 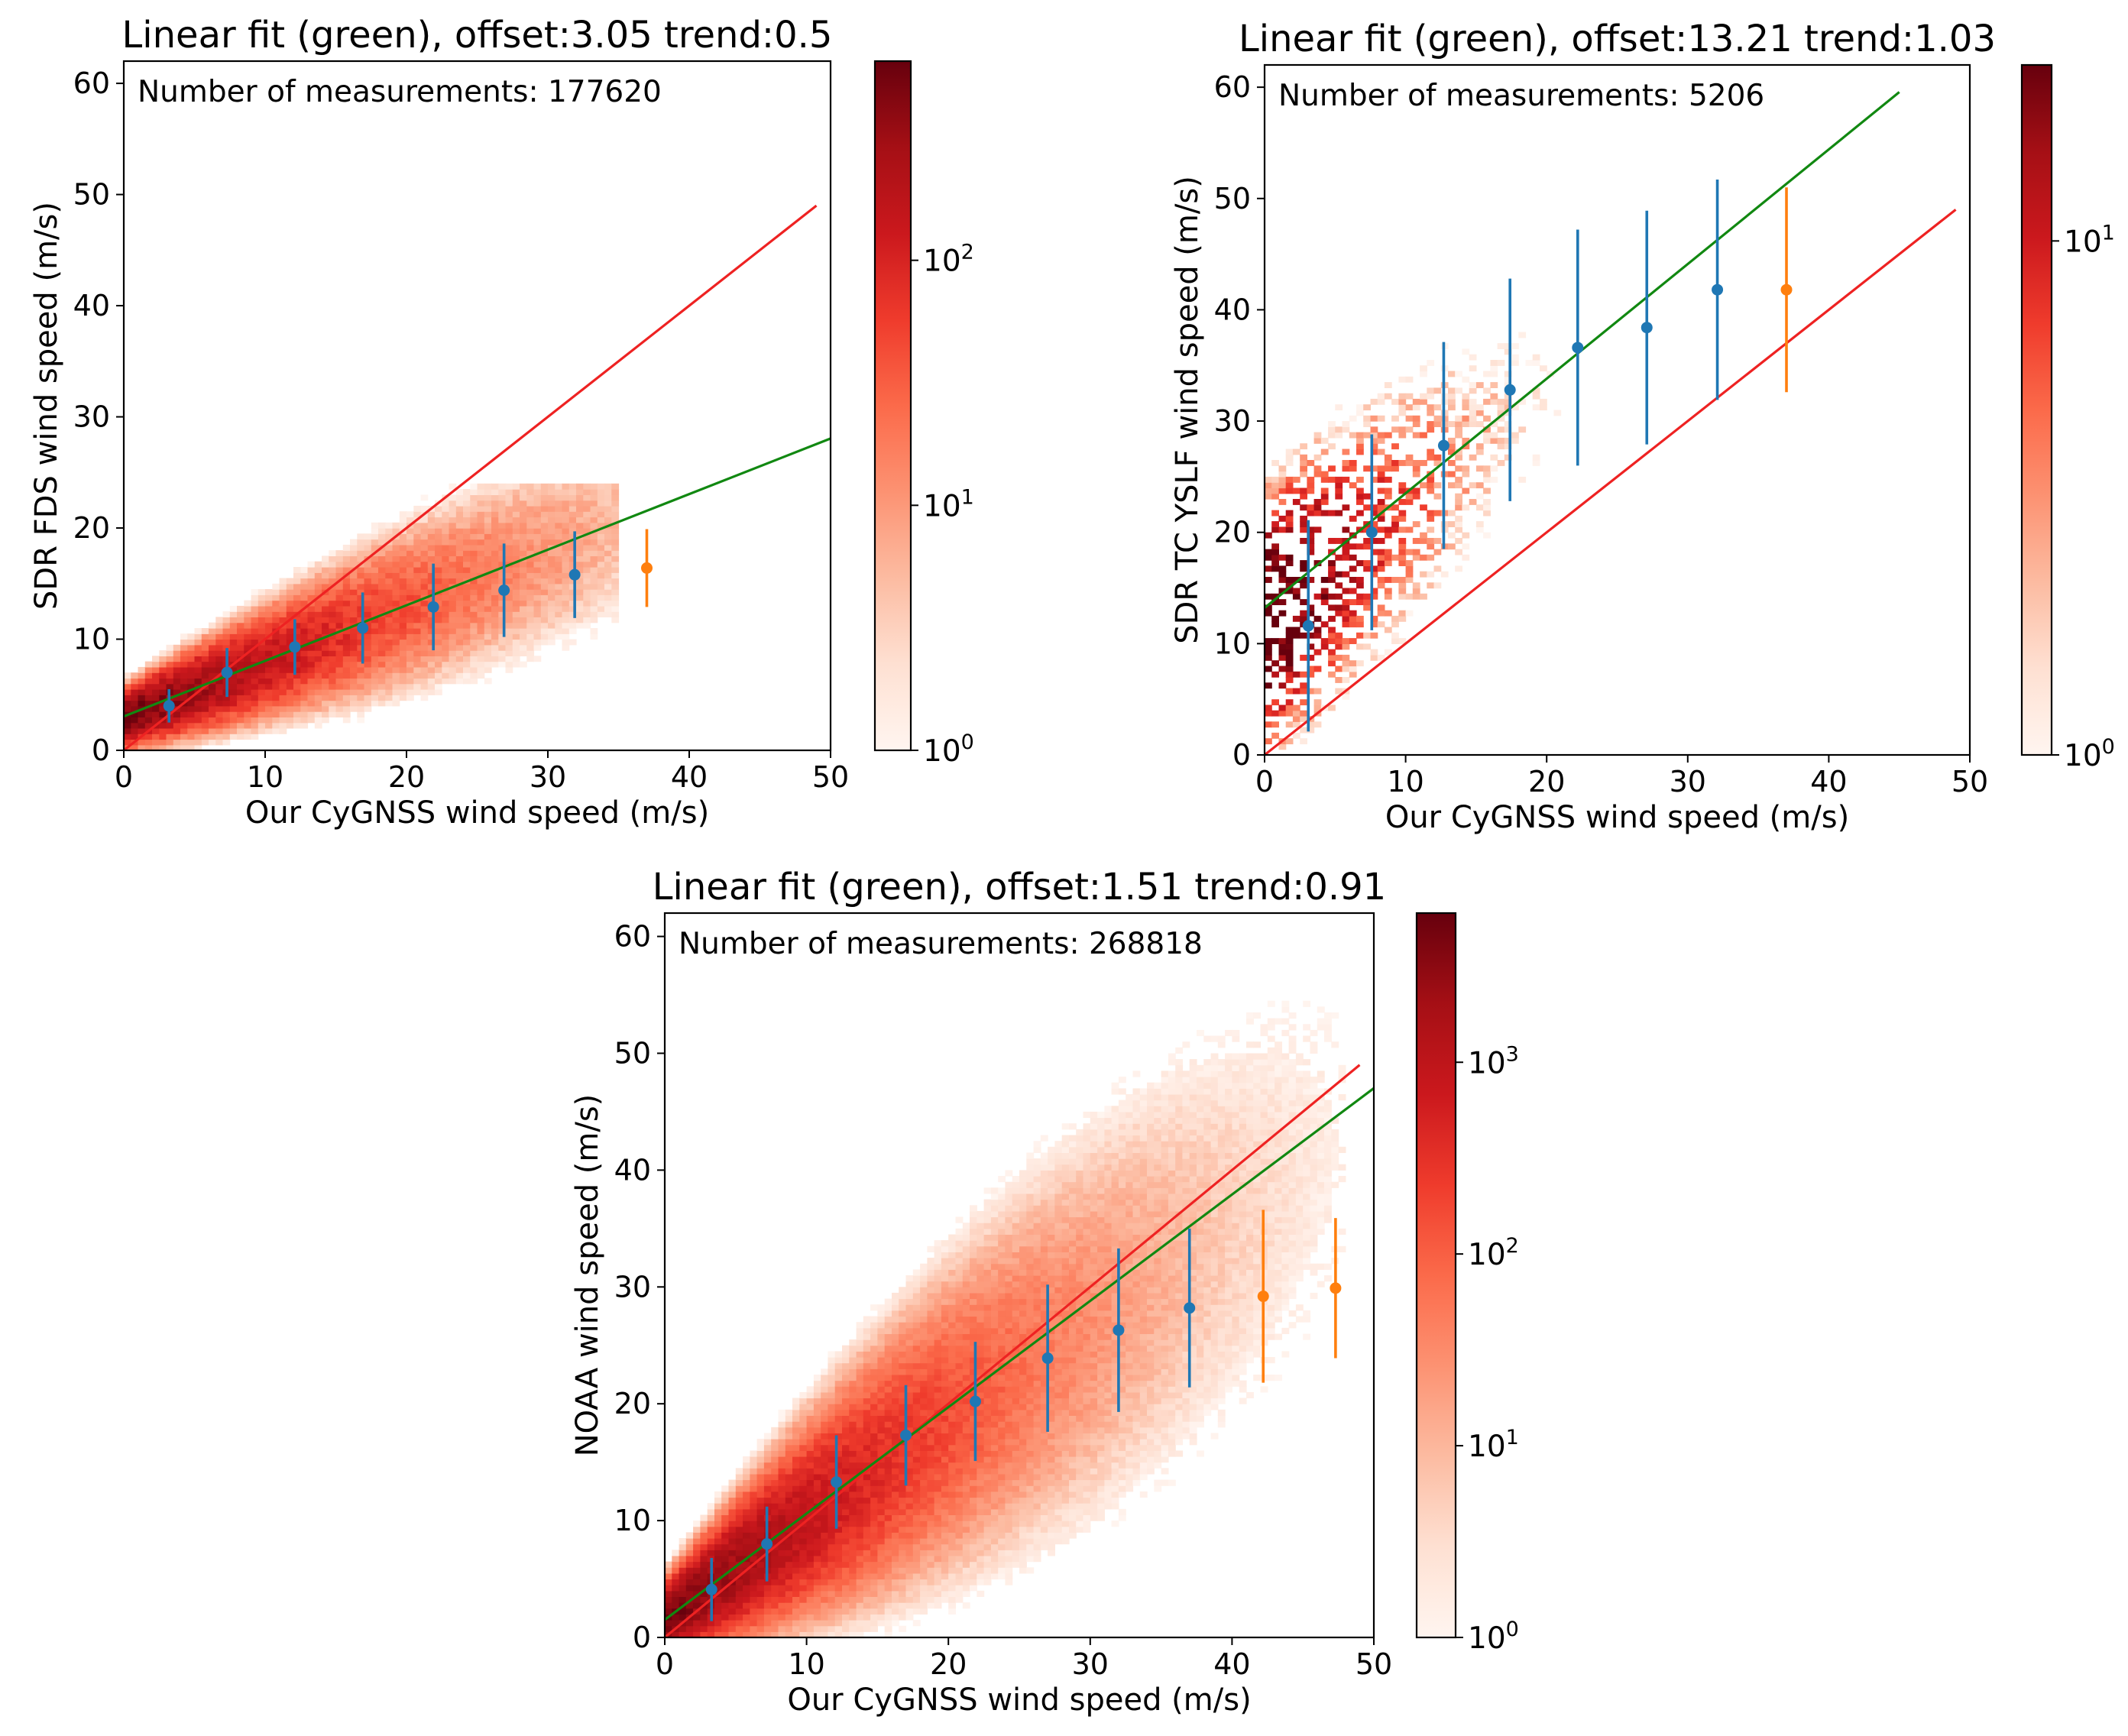 I want to click on colorbar: 10⁰ 10¹, so click(x=2068, y=418).